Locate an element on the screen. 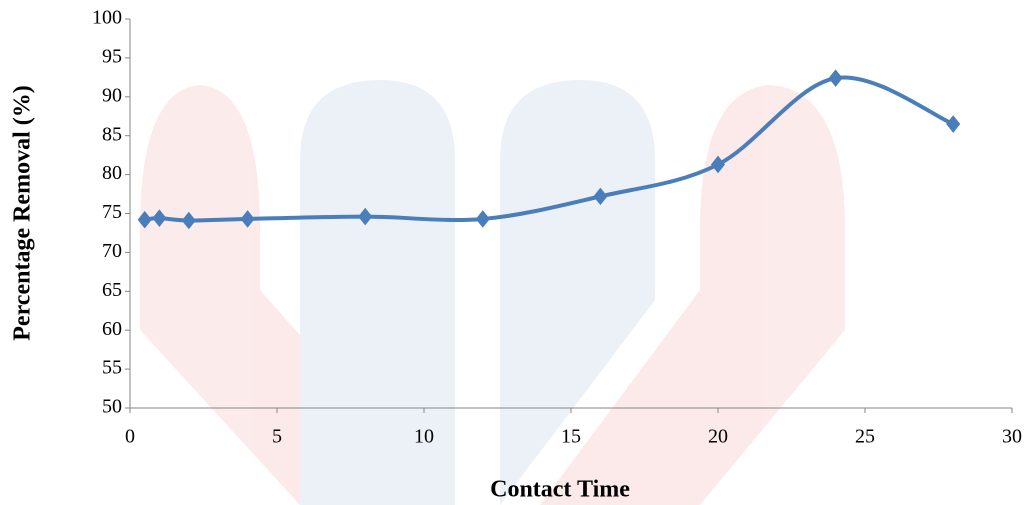  x-tick-label: 5 is located at coordinates (277, 437).